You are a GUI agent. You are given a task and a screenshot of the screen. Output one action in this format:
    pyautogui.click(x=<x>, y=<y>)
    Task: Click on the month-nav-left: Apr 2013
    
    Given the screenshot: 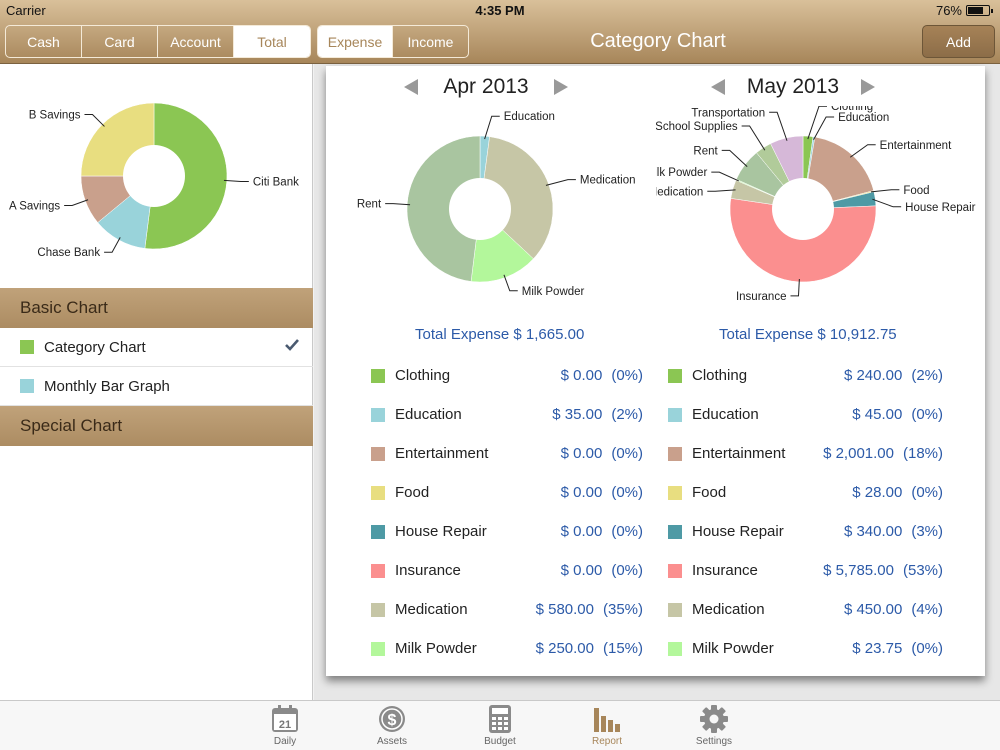 What is the action you would take?
    pyautogui.click(x=486, y=87)
    